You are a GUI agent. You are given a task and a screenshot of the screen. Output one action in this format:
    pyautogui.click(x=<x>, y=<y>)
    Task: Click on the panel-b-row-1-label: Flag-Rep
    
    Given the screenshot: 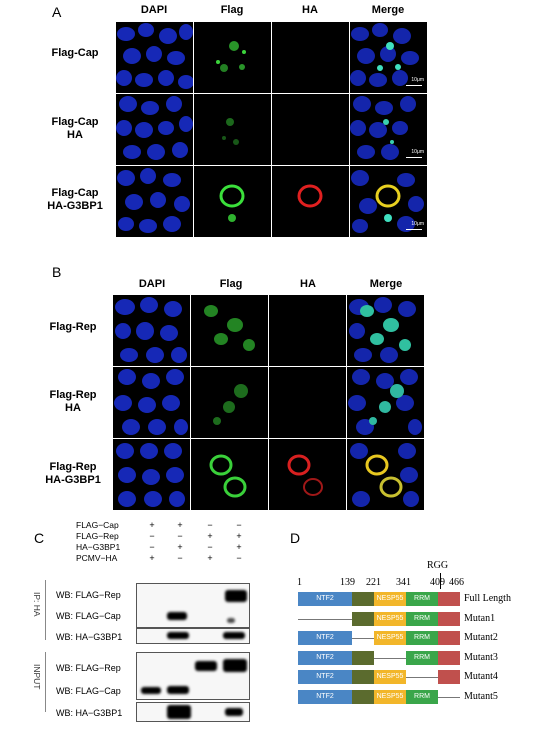 What is the action you would take?
    pyautogui.click(x=73, y=327)
    